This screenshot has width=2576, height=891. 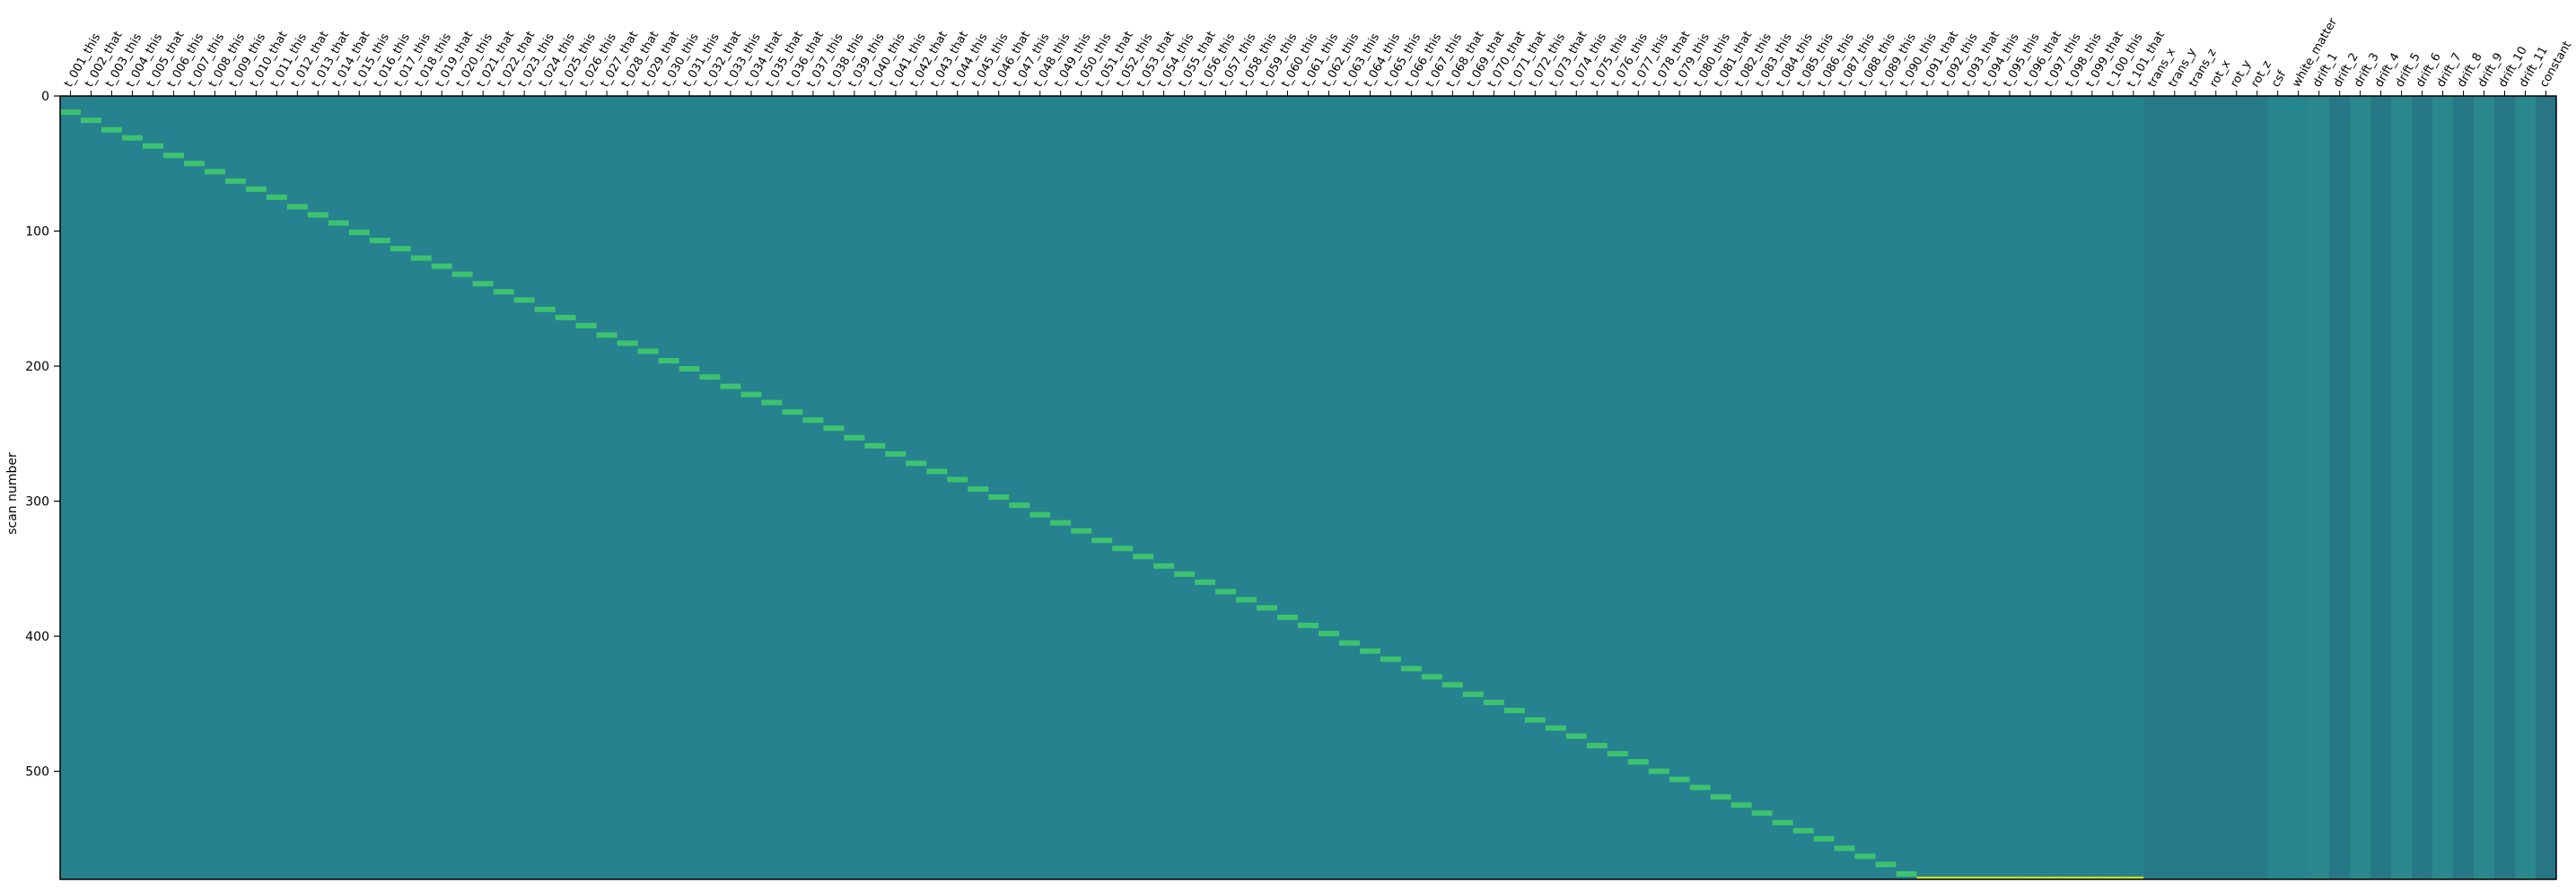 I want to click on event-block-t_070_that, so click(x=1493, y=702).